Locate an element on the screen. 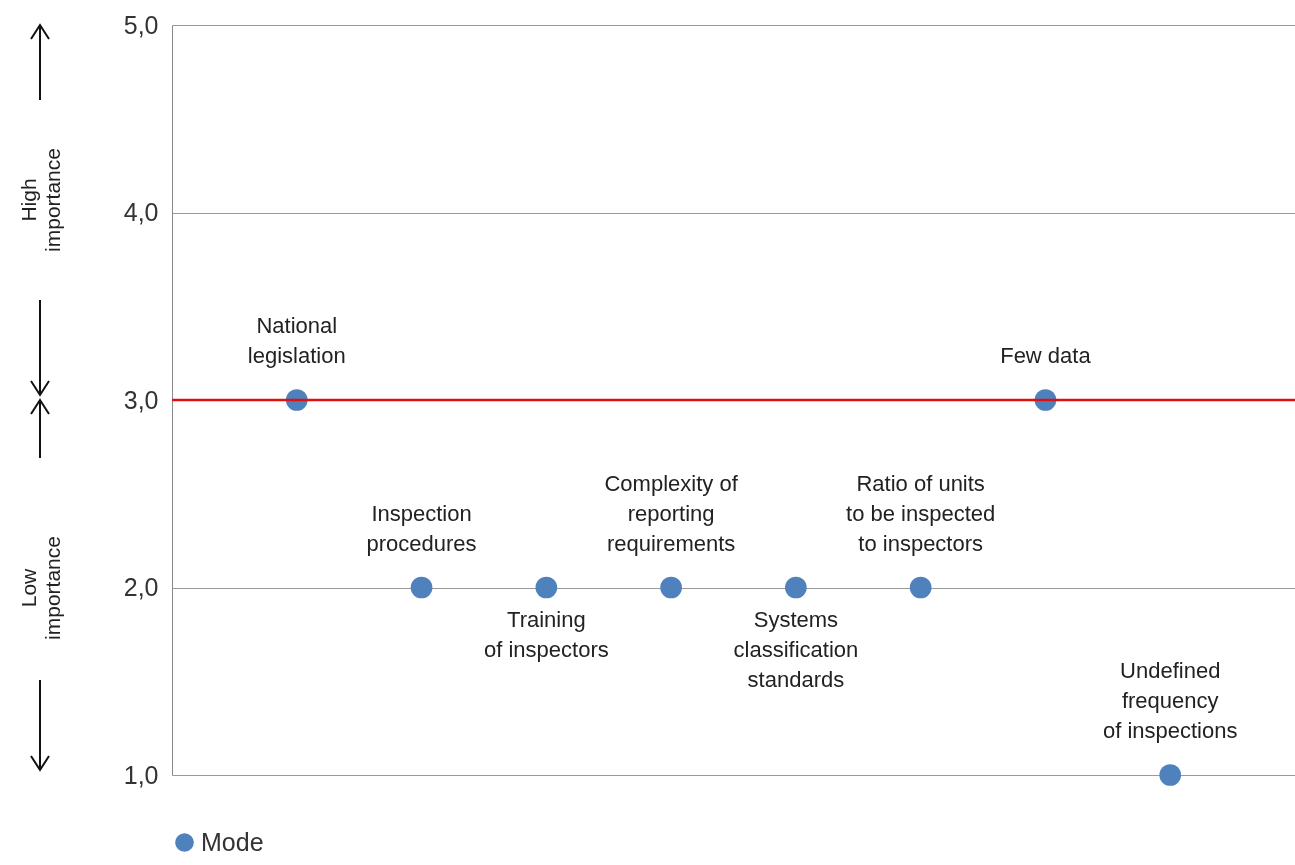  annotation: Inspection procedures is located at coordinates (421, 528).